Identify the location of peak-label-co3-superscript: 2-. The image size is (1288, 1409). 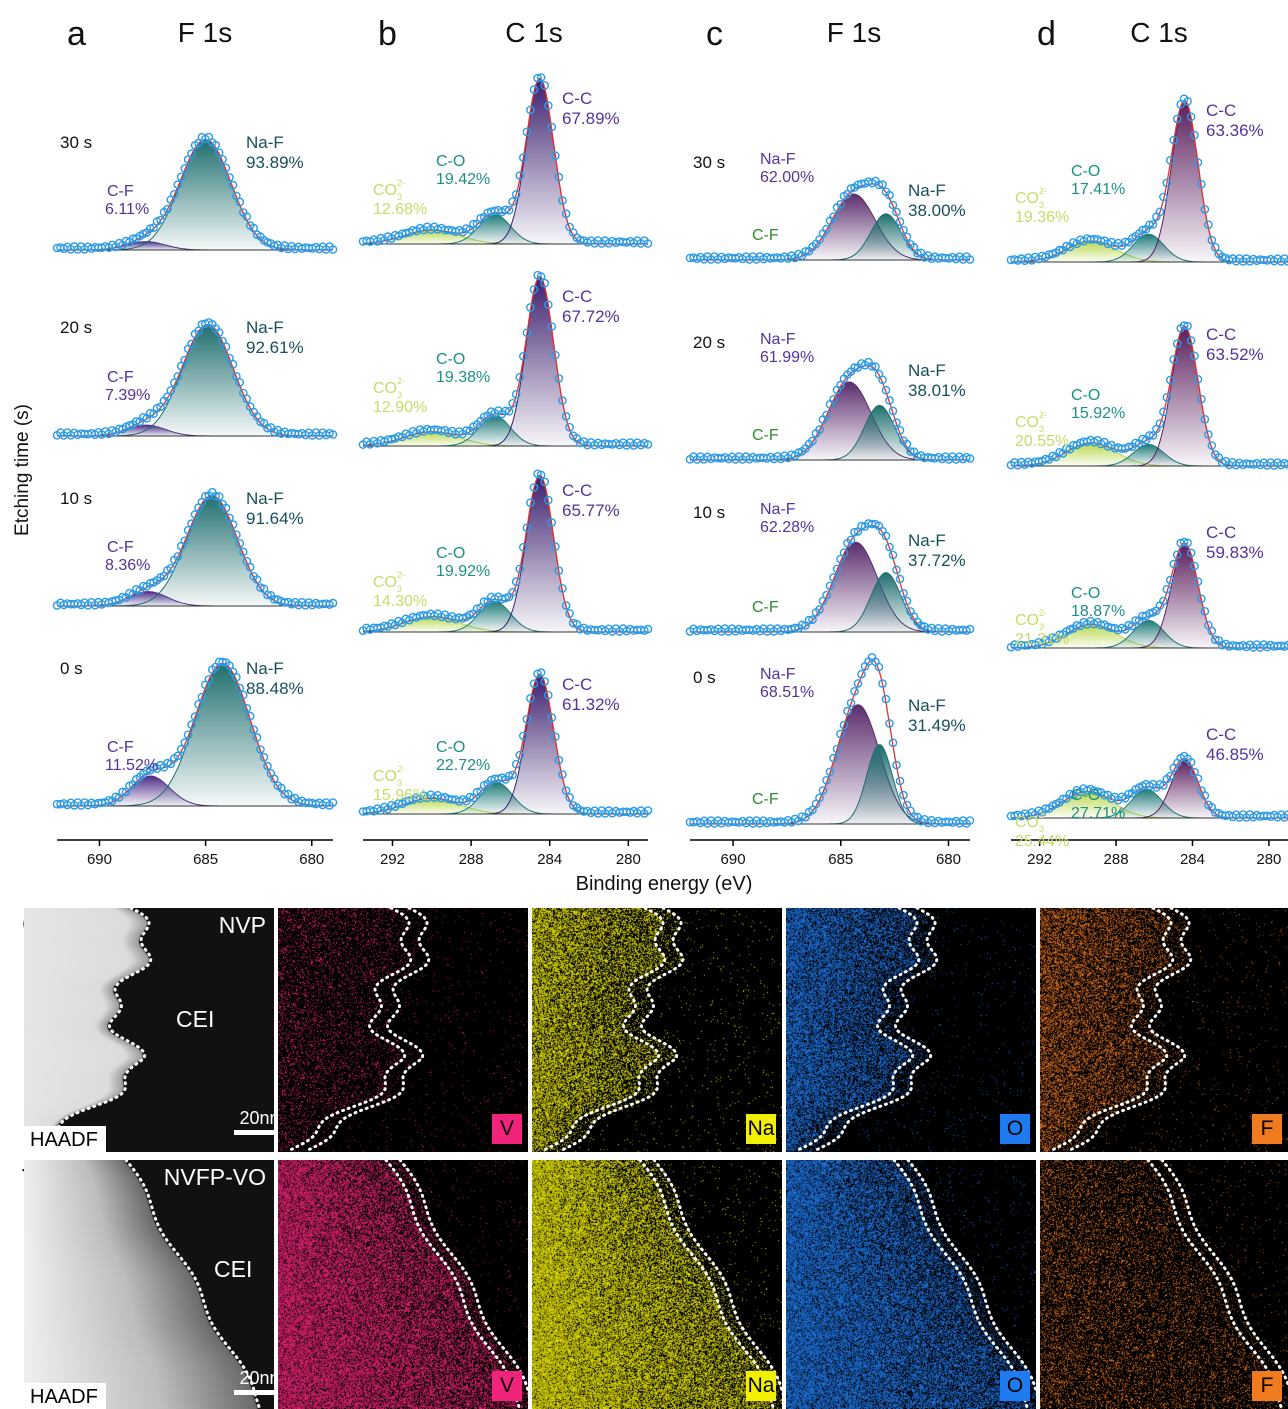
(1043, 613).